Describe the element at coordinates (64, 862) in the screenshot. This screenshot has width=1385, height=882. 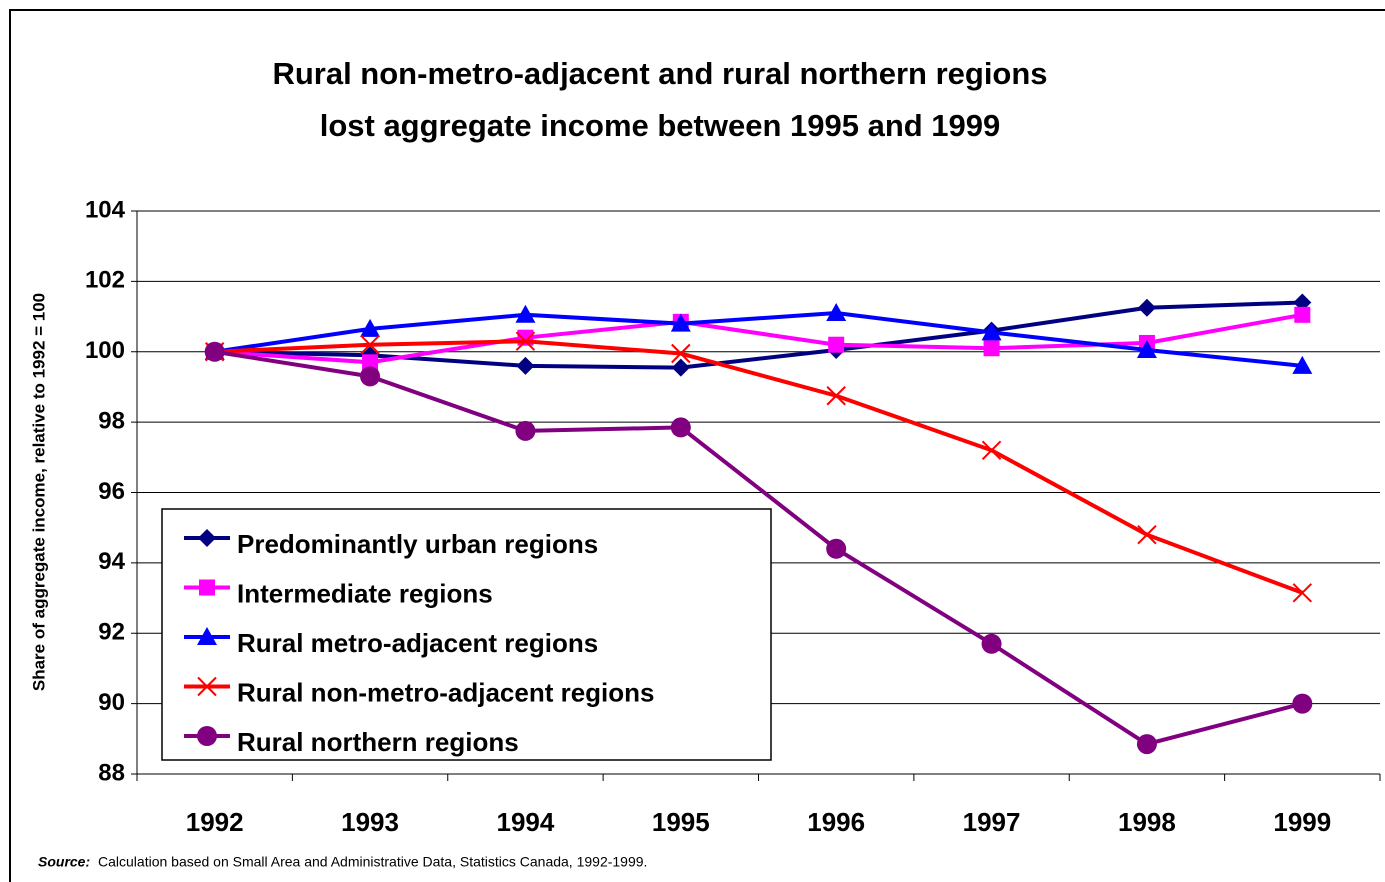
I see `source-label: Source:` at that location.